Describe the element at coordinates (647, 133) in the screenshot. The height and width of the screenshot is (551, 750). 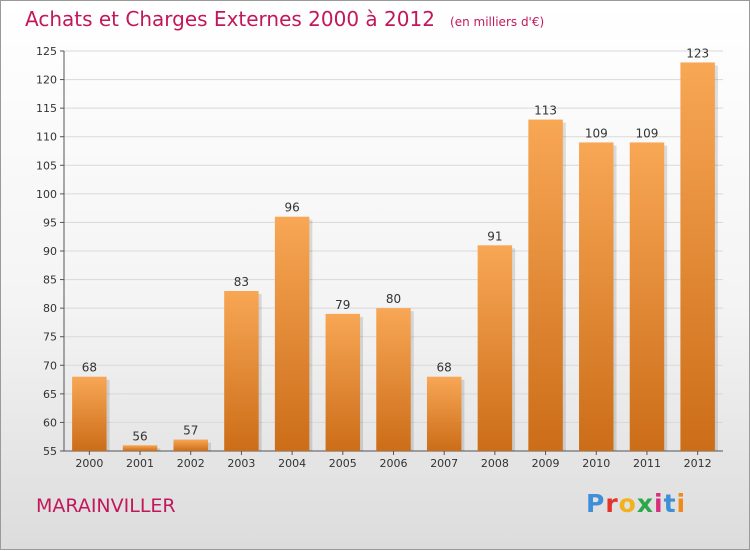
I see `value-label-2011: 109` at that location.